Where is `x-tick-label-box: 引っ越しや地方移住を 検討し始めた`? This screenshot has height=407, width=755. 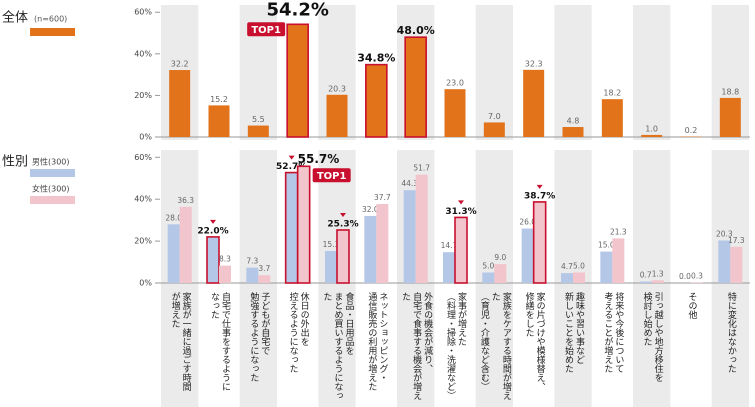 x-tick-label-box: 引っ越しや地方移住を 検討し始めた is located at coordinates (651, 348).